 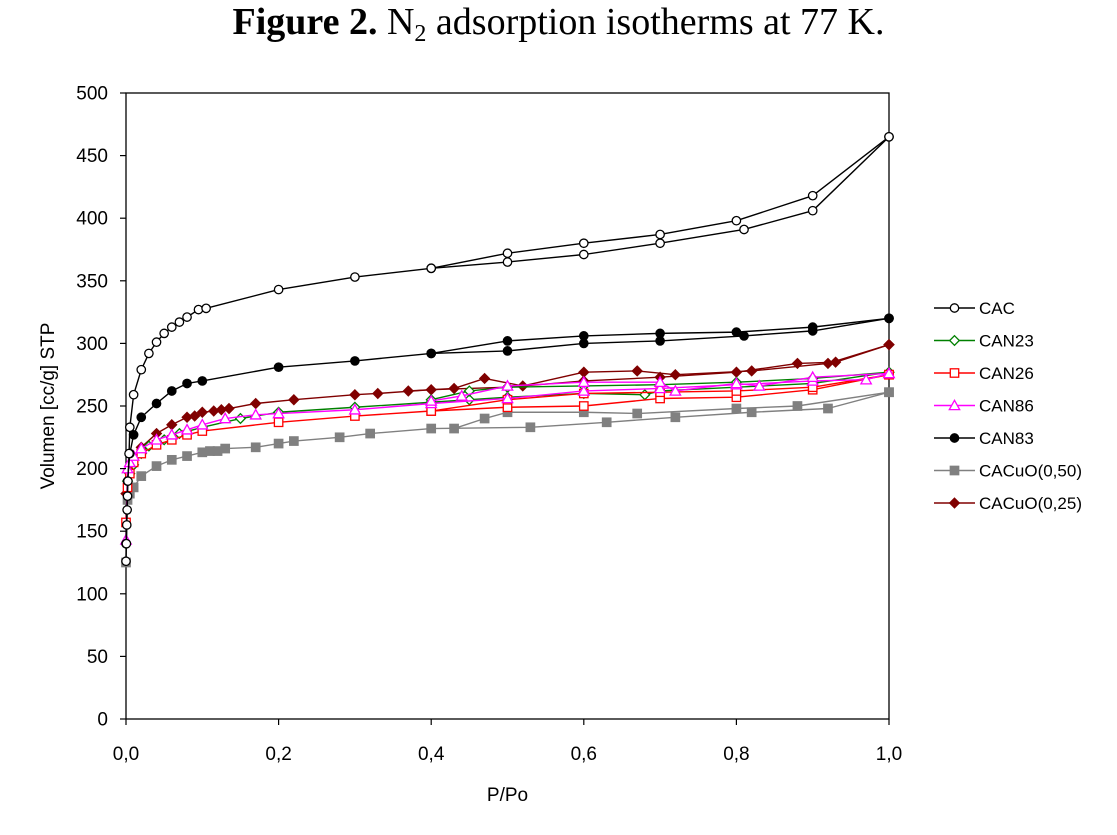 What do you see at coordinates (1030, 503) in the screenshot?
I see `legend-label: CACuO(0,25)` at bounding box center [1030, 503].